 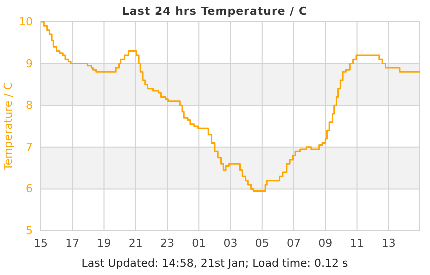 What do you see at coordinates (29, 105) in the screenshot?
I see `y-tick-label: 8` at bounding box center [29, 105].